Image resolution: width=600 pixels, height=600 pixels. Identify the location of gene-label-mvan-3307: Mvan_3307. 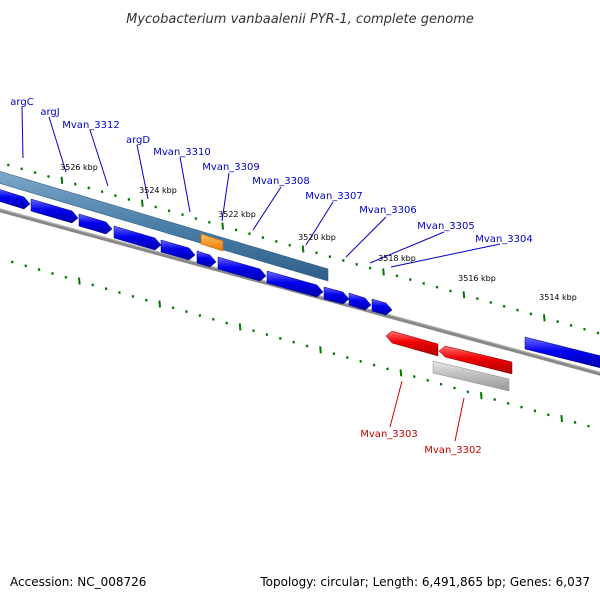
(333, 196).